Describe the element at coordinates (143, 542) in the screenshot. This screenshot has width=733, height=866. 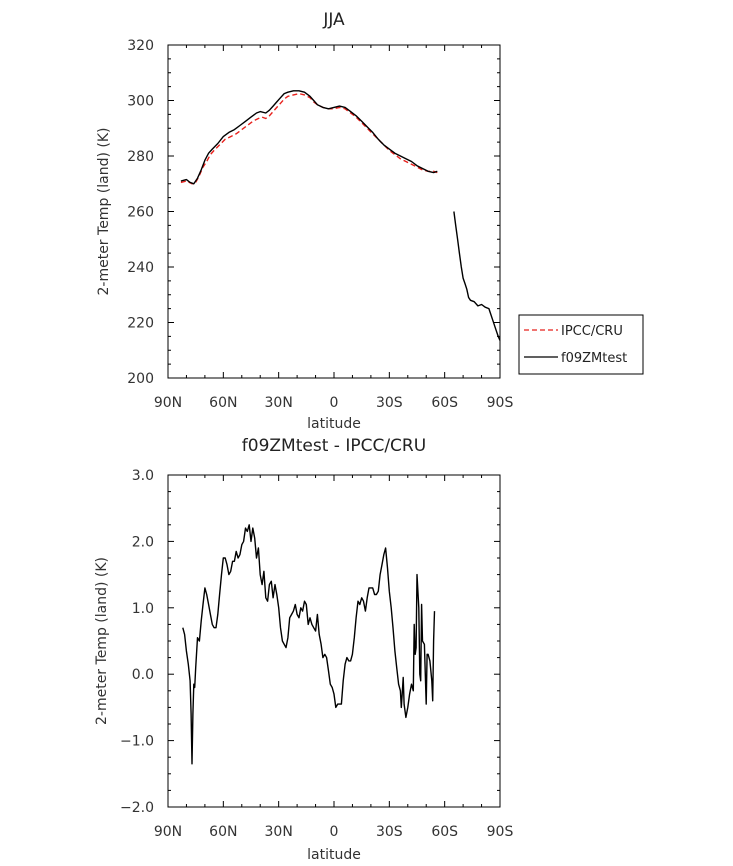
I see `y-tick-label: 2.0` at that location.